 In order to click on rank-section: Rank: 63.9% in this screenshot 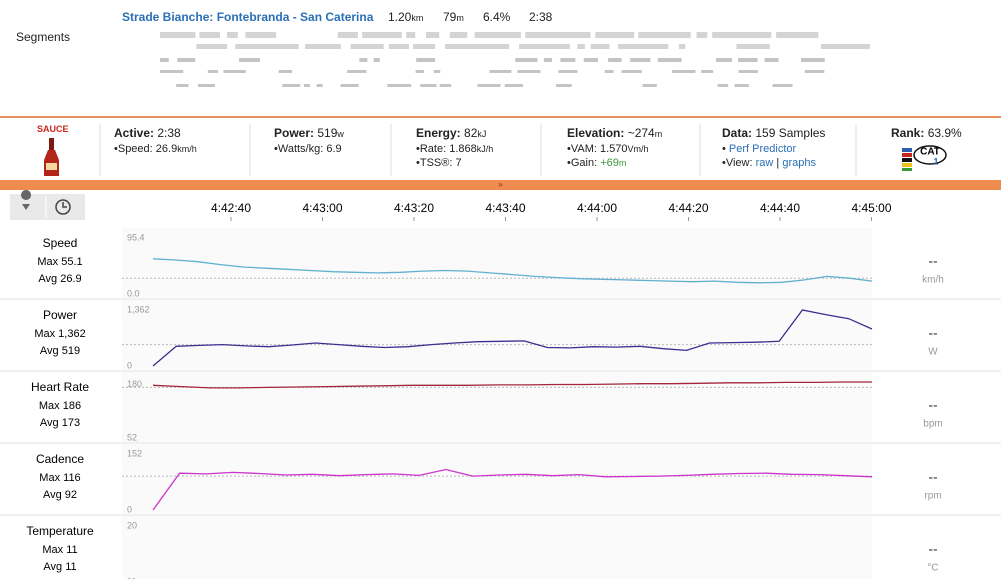, I will do `click(926, 133)`.